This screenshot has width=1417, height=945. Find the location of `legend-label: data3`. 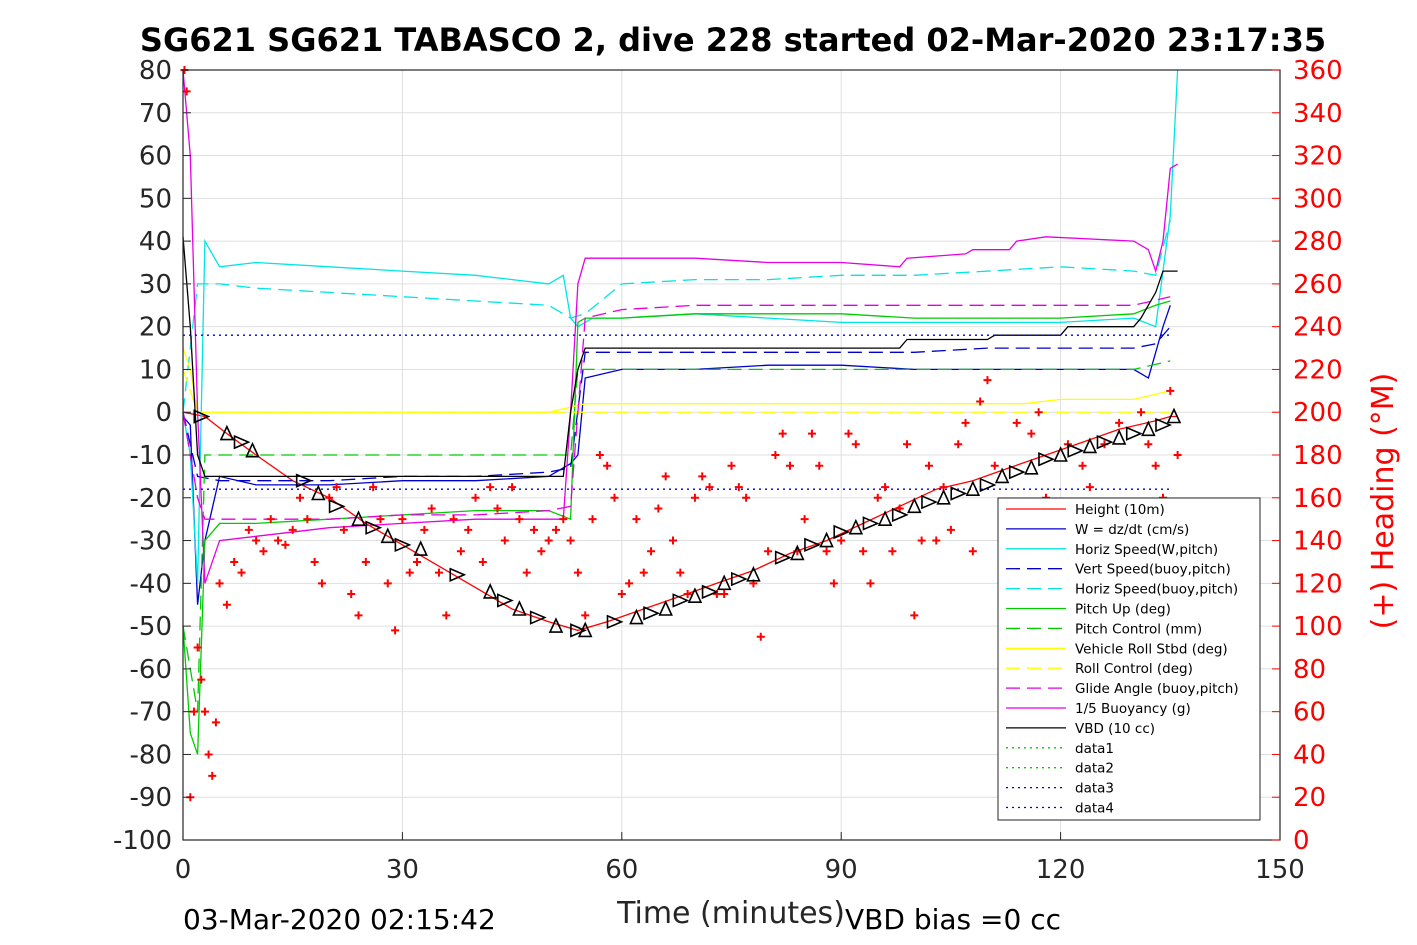

legend-label: data3 is located at coordinates (1094, 789).